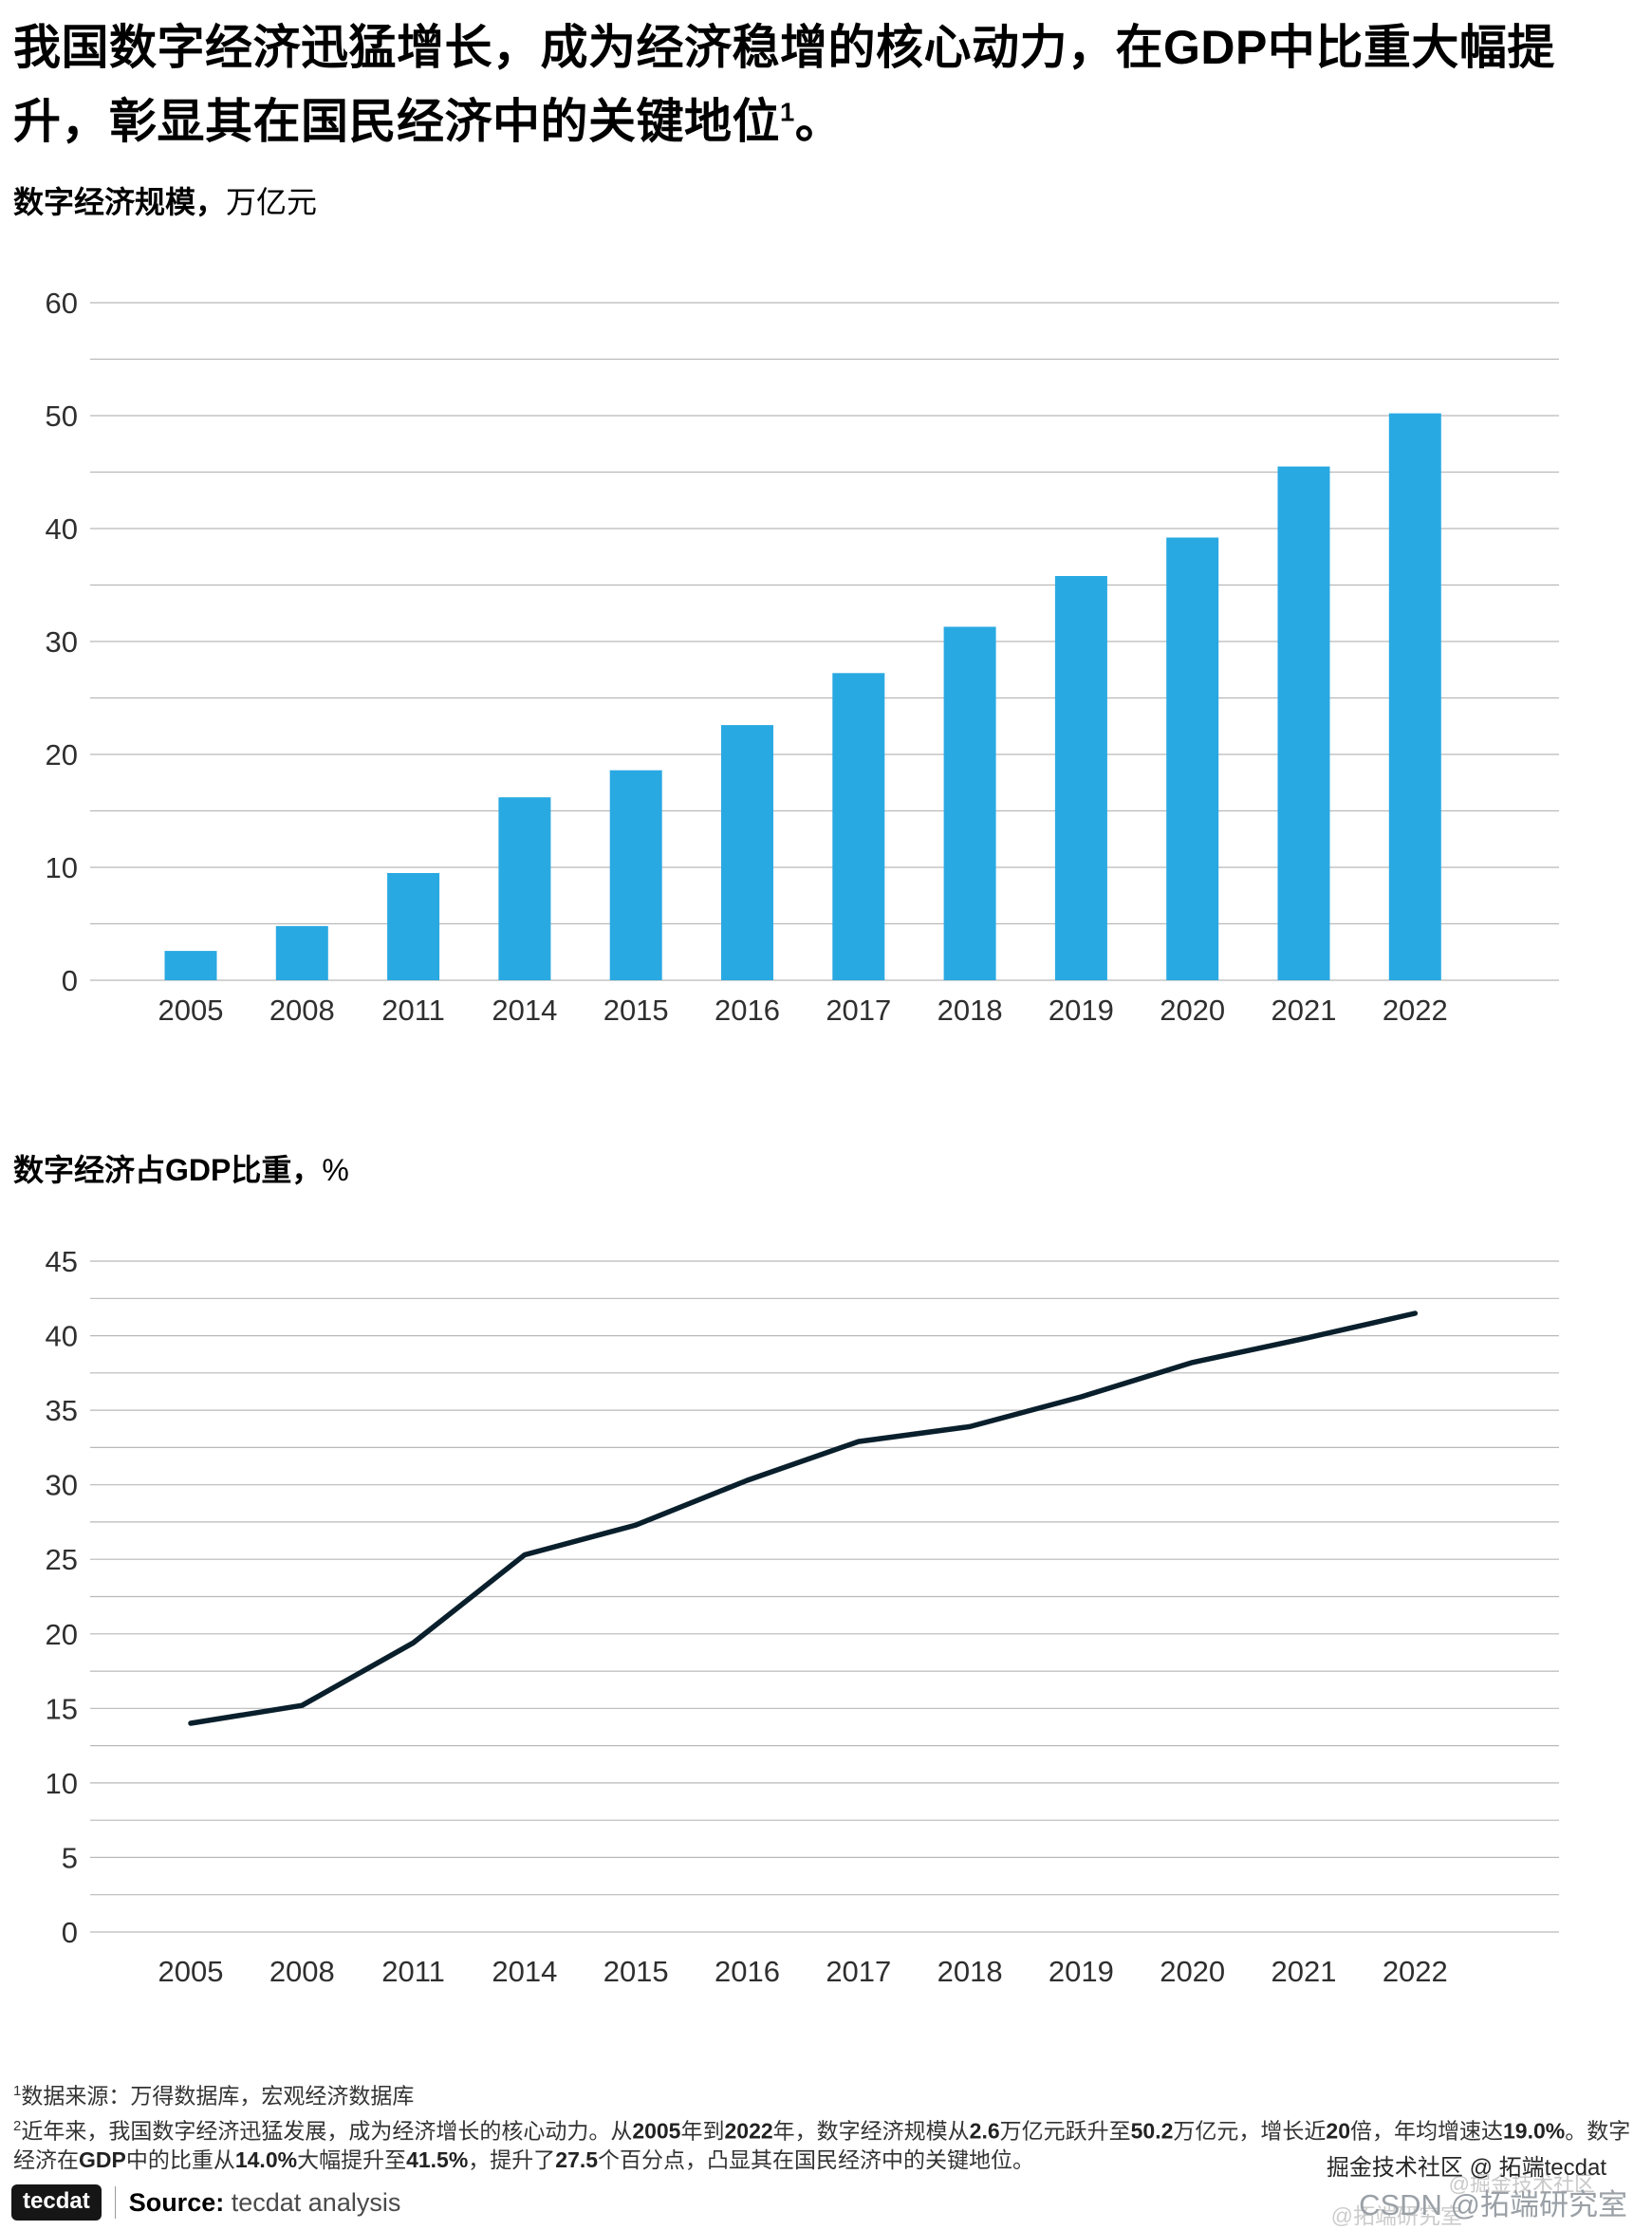 This screenshot has height=2230, width=1652. What do you see at coordinates (176, 2202) in the screenshot?
I see `source-label: Source:` at bounding box center [176, 2202].